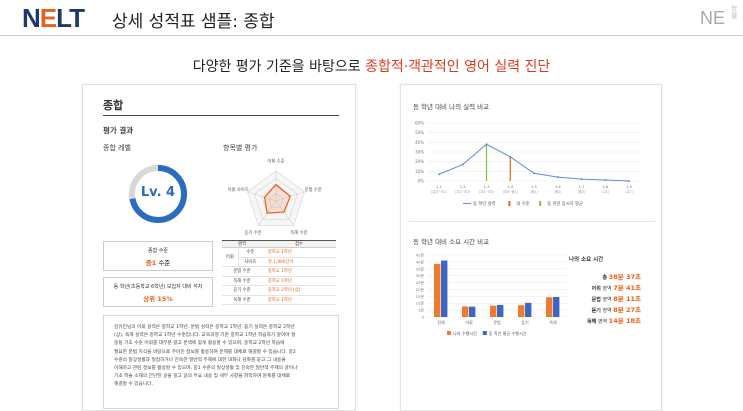 The height and width of the screenshot is (411, 743). I want to click on table-row: 듣기 수준 중학교 2학년 (상), so click(279, 290).